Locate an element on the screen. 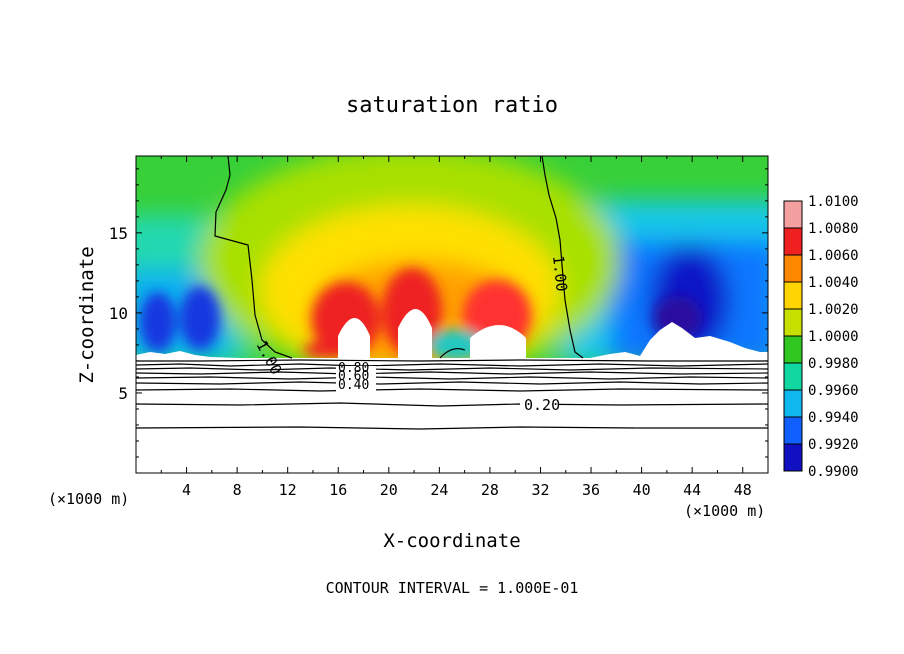 This screenshot has width=904, height=654. colorbar-tick-label: 0.9900 is located at coordinates (833, 472).